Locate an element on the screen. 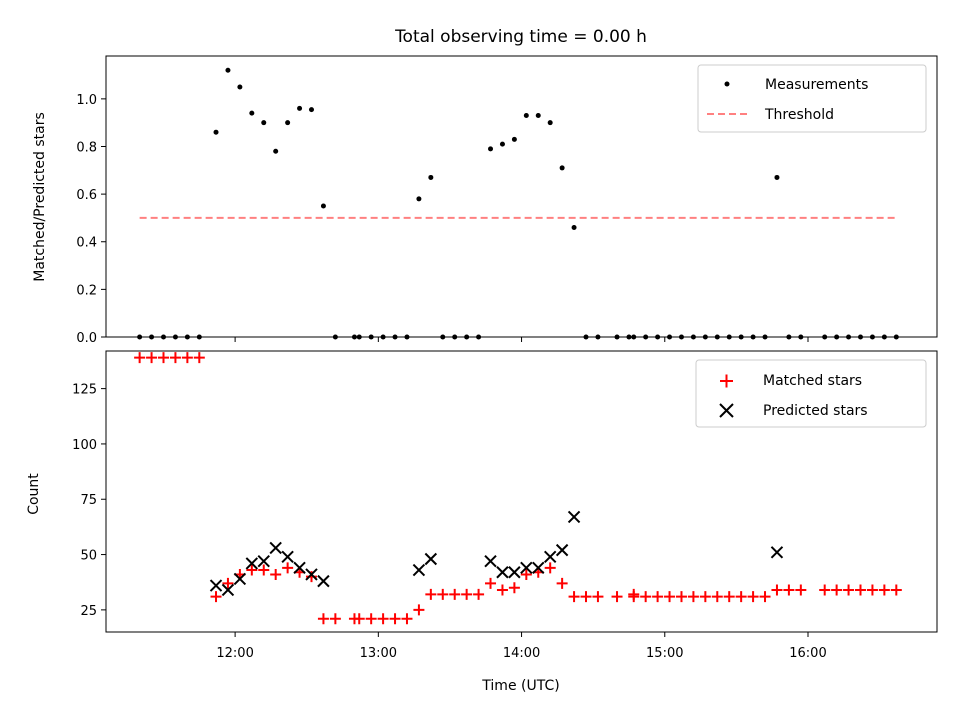  legend-measurements-label: Measurements is located at coordinates (816, 85).